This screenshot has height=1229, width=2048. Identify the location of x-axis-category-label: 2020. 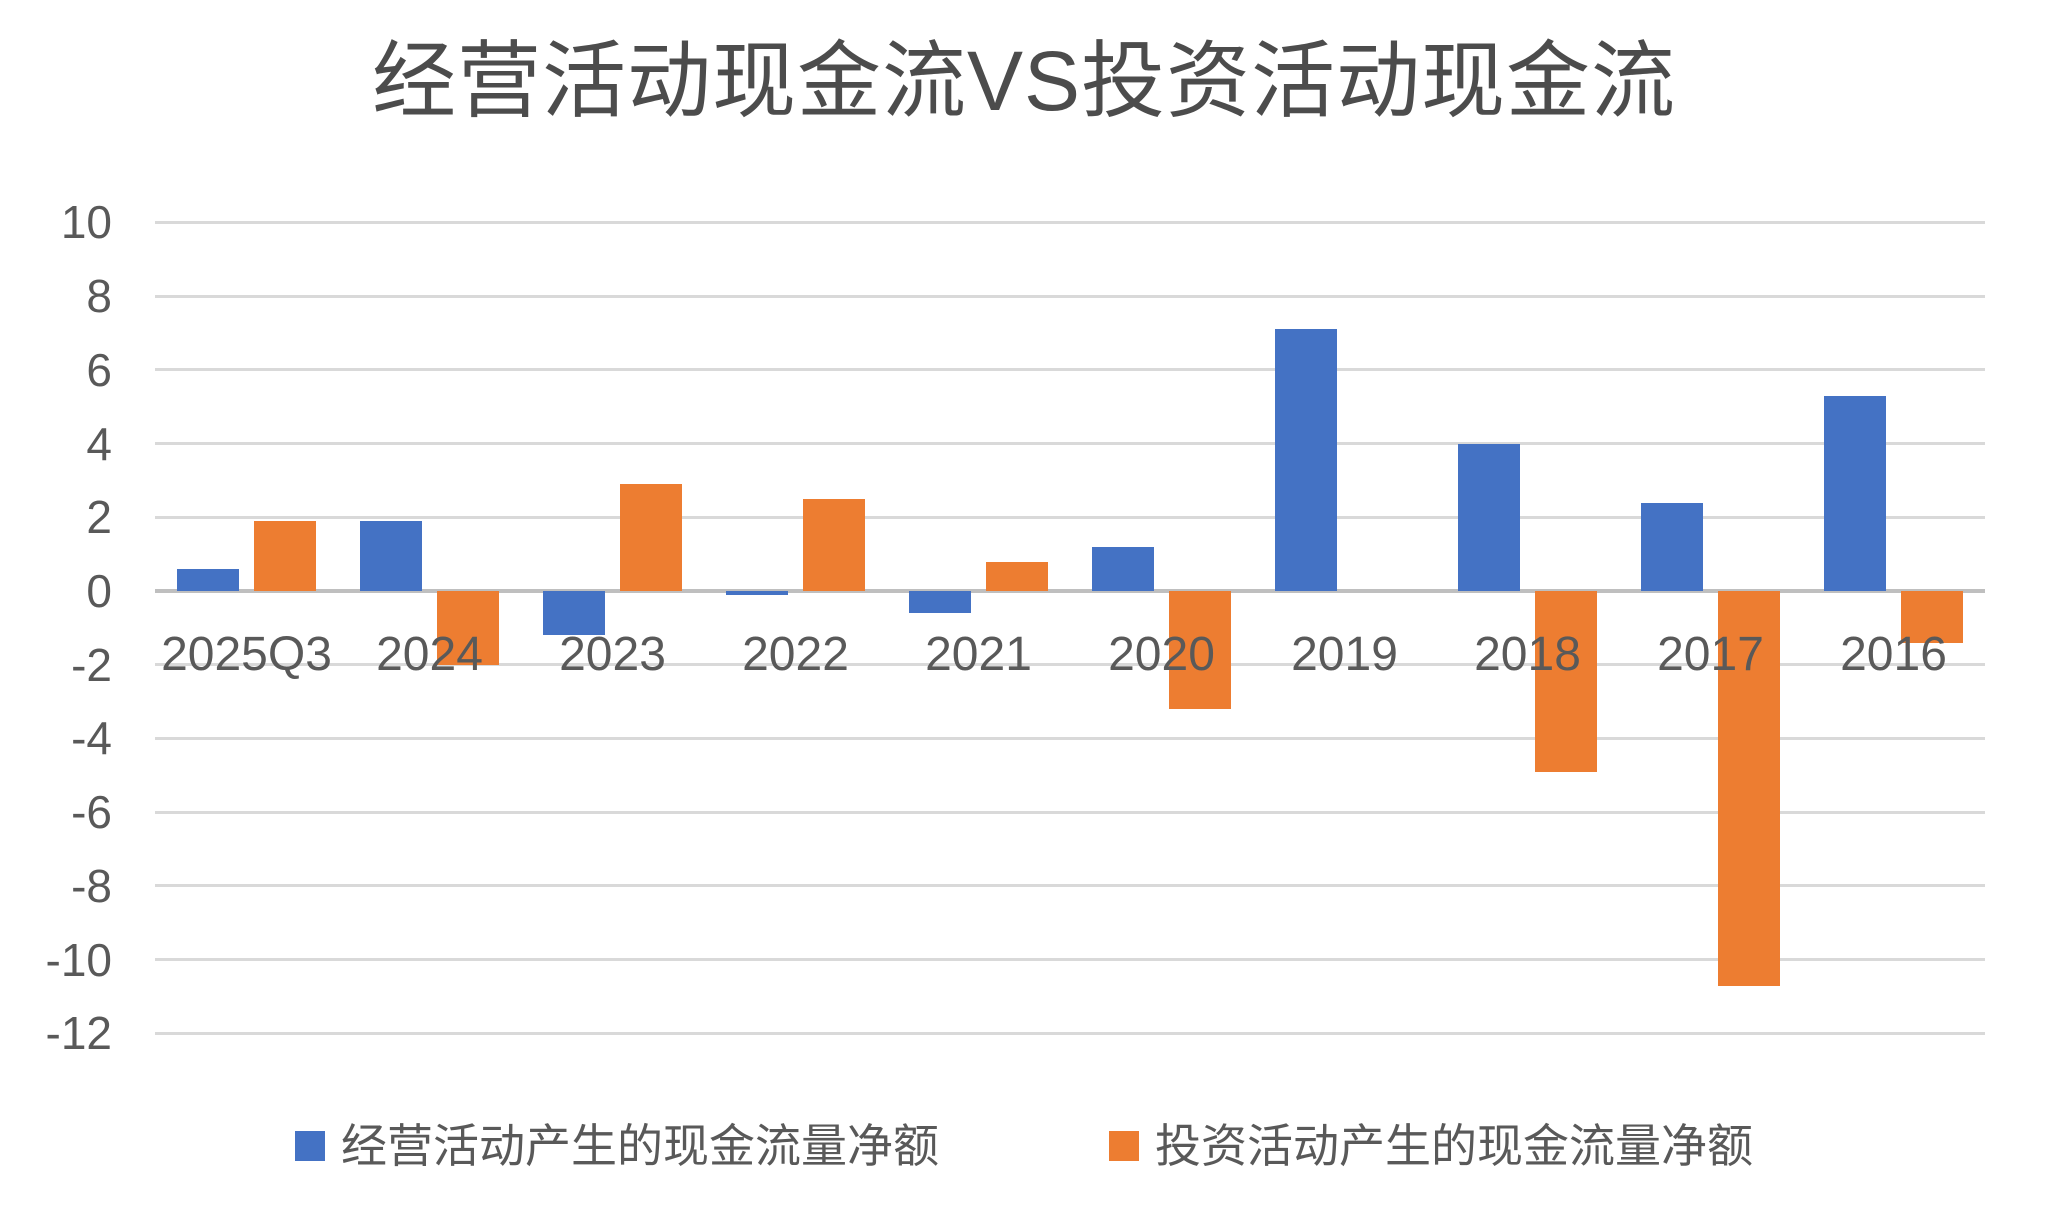
(1161, 654).